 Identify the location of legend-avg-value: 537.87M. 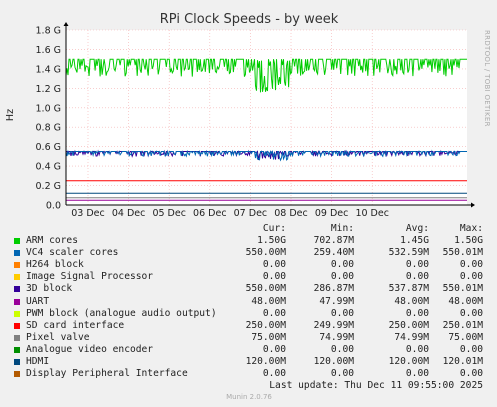
(408, 289).